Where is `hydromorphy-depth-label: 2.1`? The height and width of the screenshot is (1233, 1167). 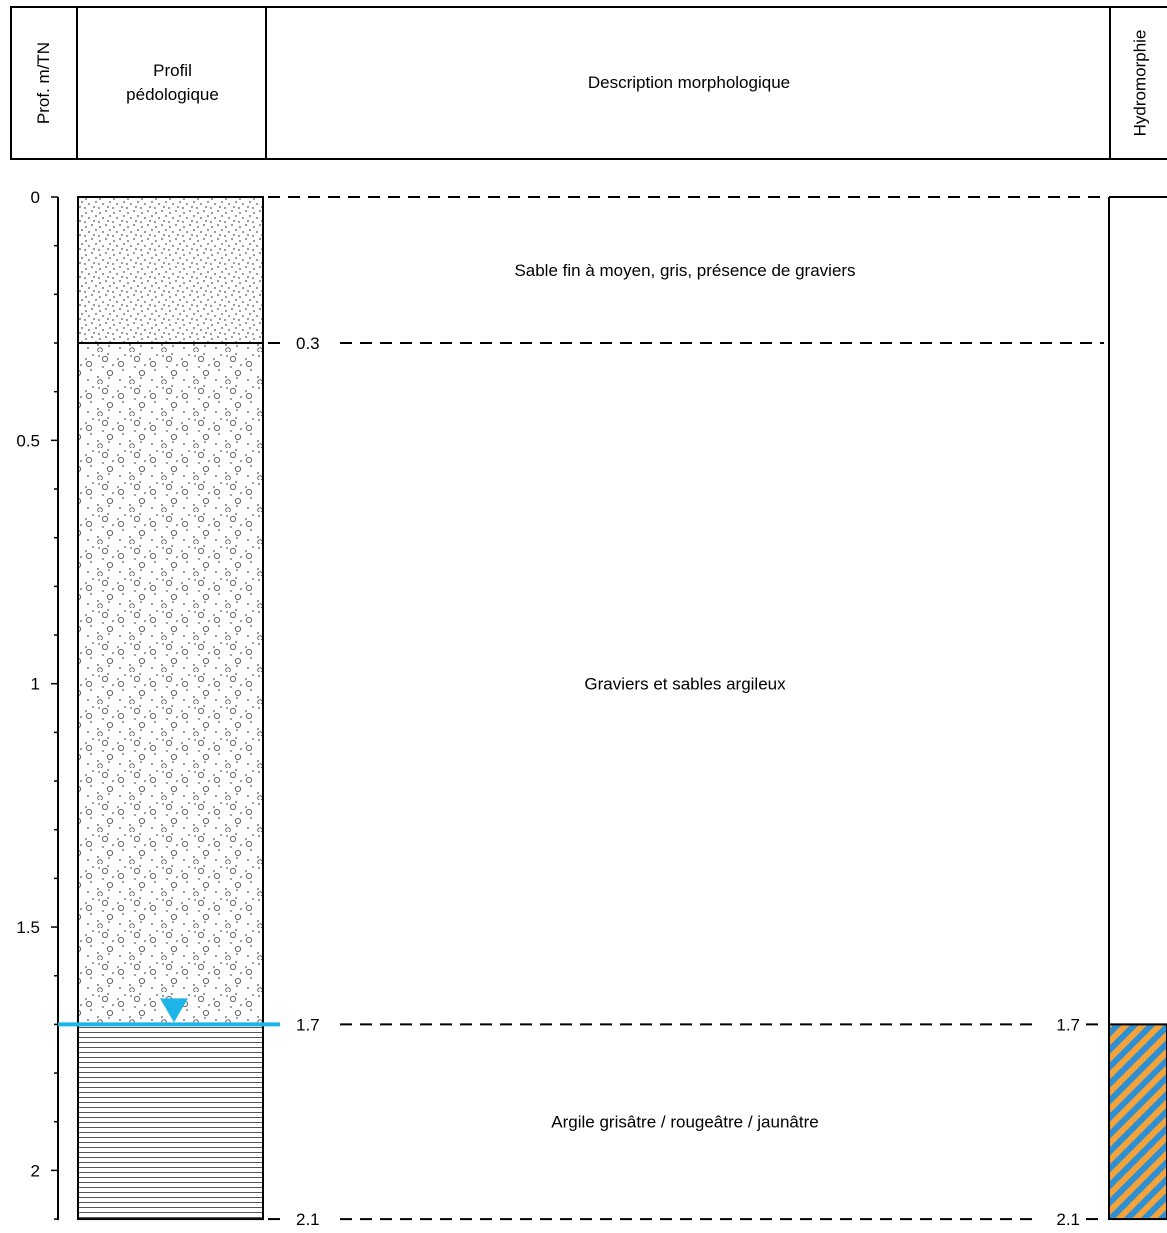
hydromorphy-depth-label: 2.1 is located at coordinates (1068, 1219).